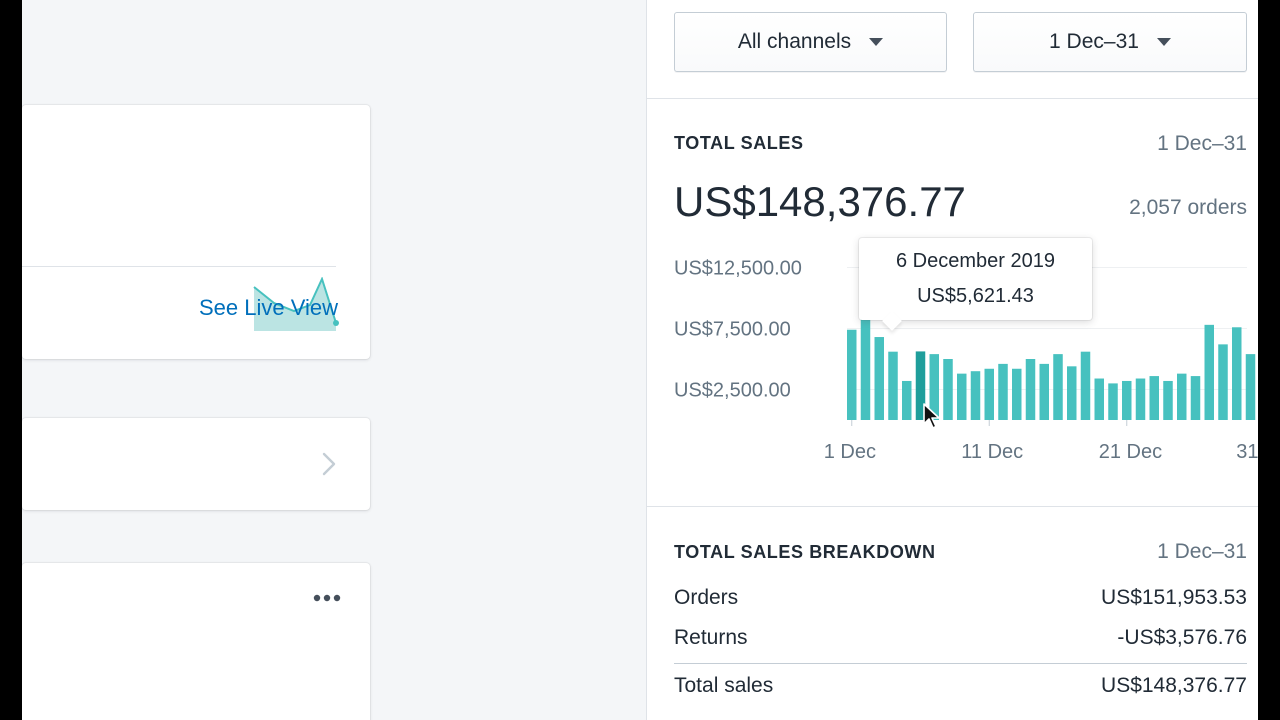  What do you see at coordinates (1130, 452) in the screenshot?
I see `x-tick-label: 21 Dec` at bounding box center [1130, 452].